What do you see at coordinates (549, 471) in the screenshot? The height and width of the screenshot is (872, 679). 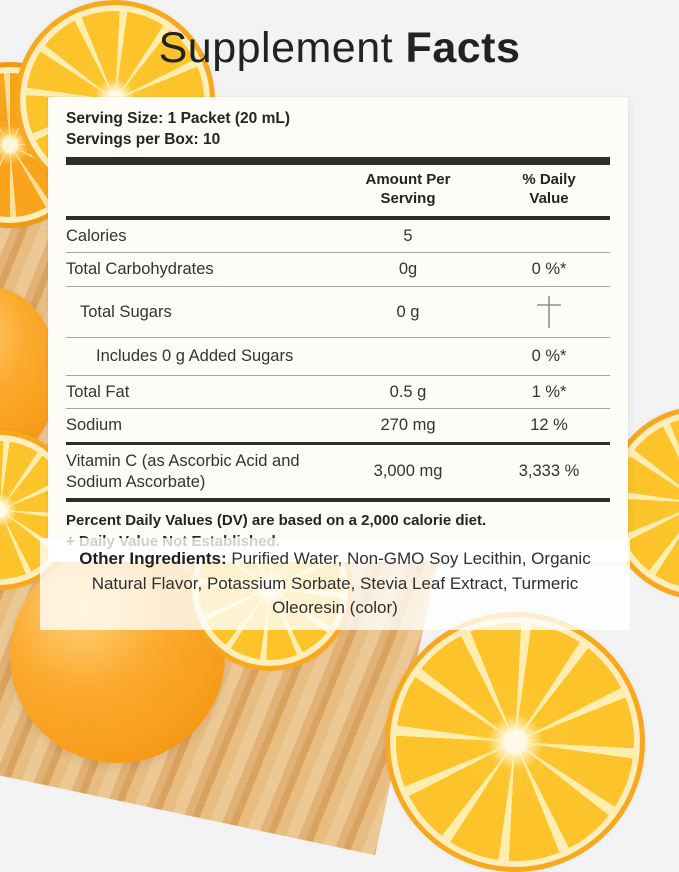 I see `nutrient-daily-value: 3,333 %` at bounding box center [549, 471].